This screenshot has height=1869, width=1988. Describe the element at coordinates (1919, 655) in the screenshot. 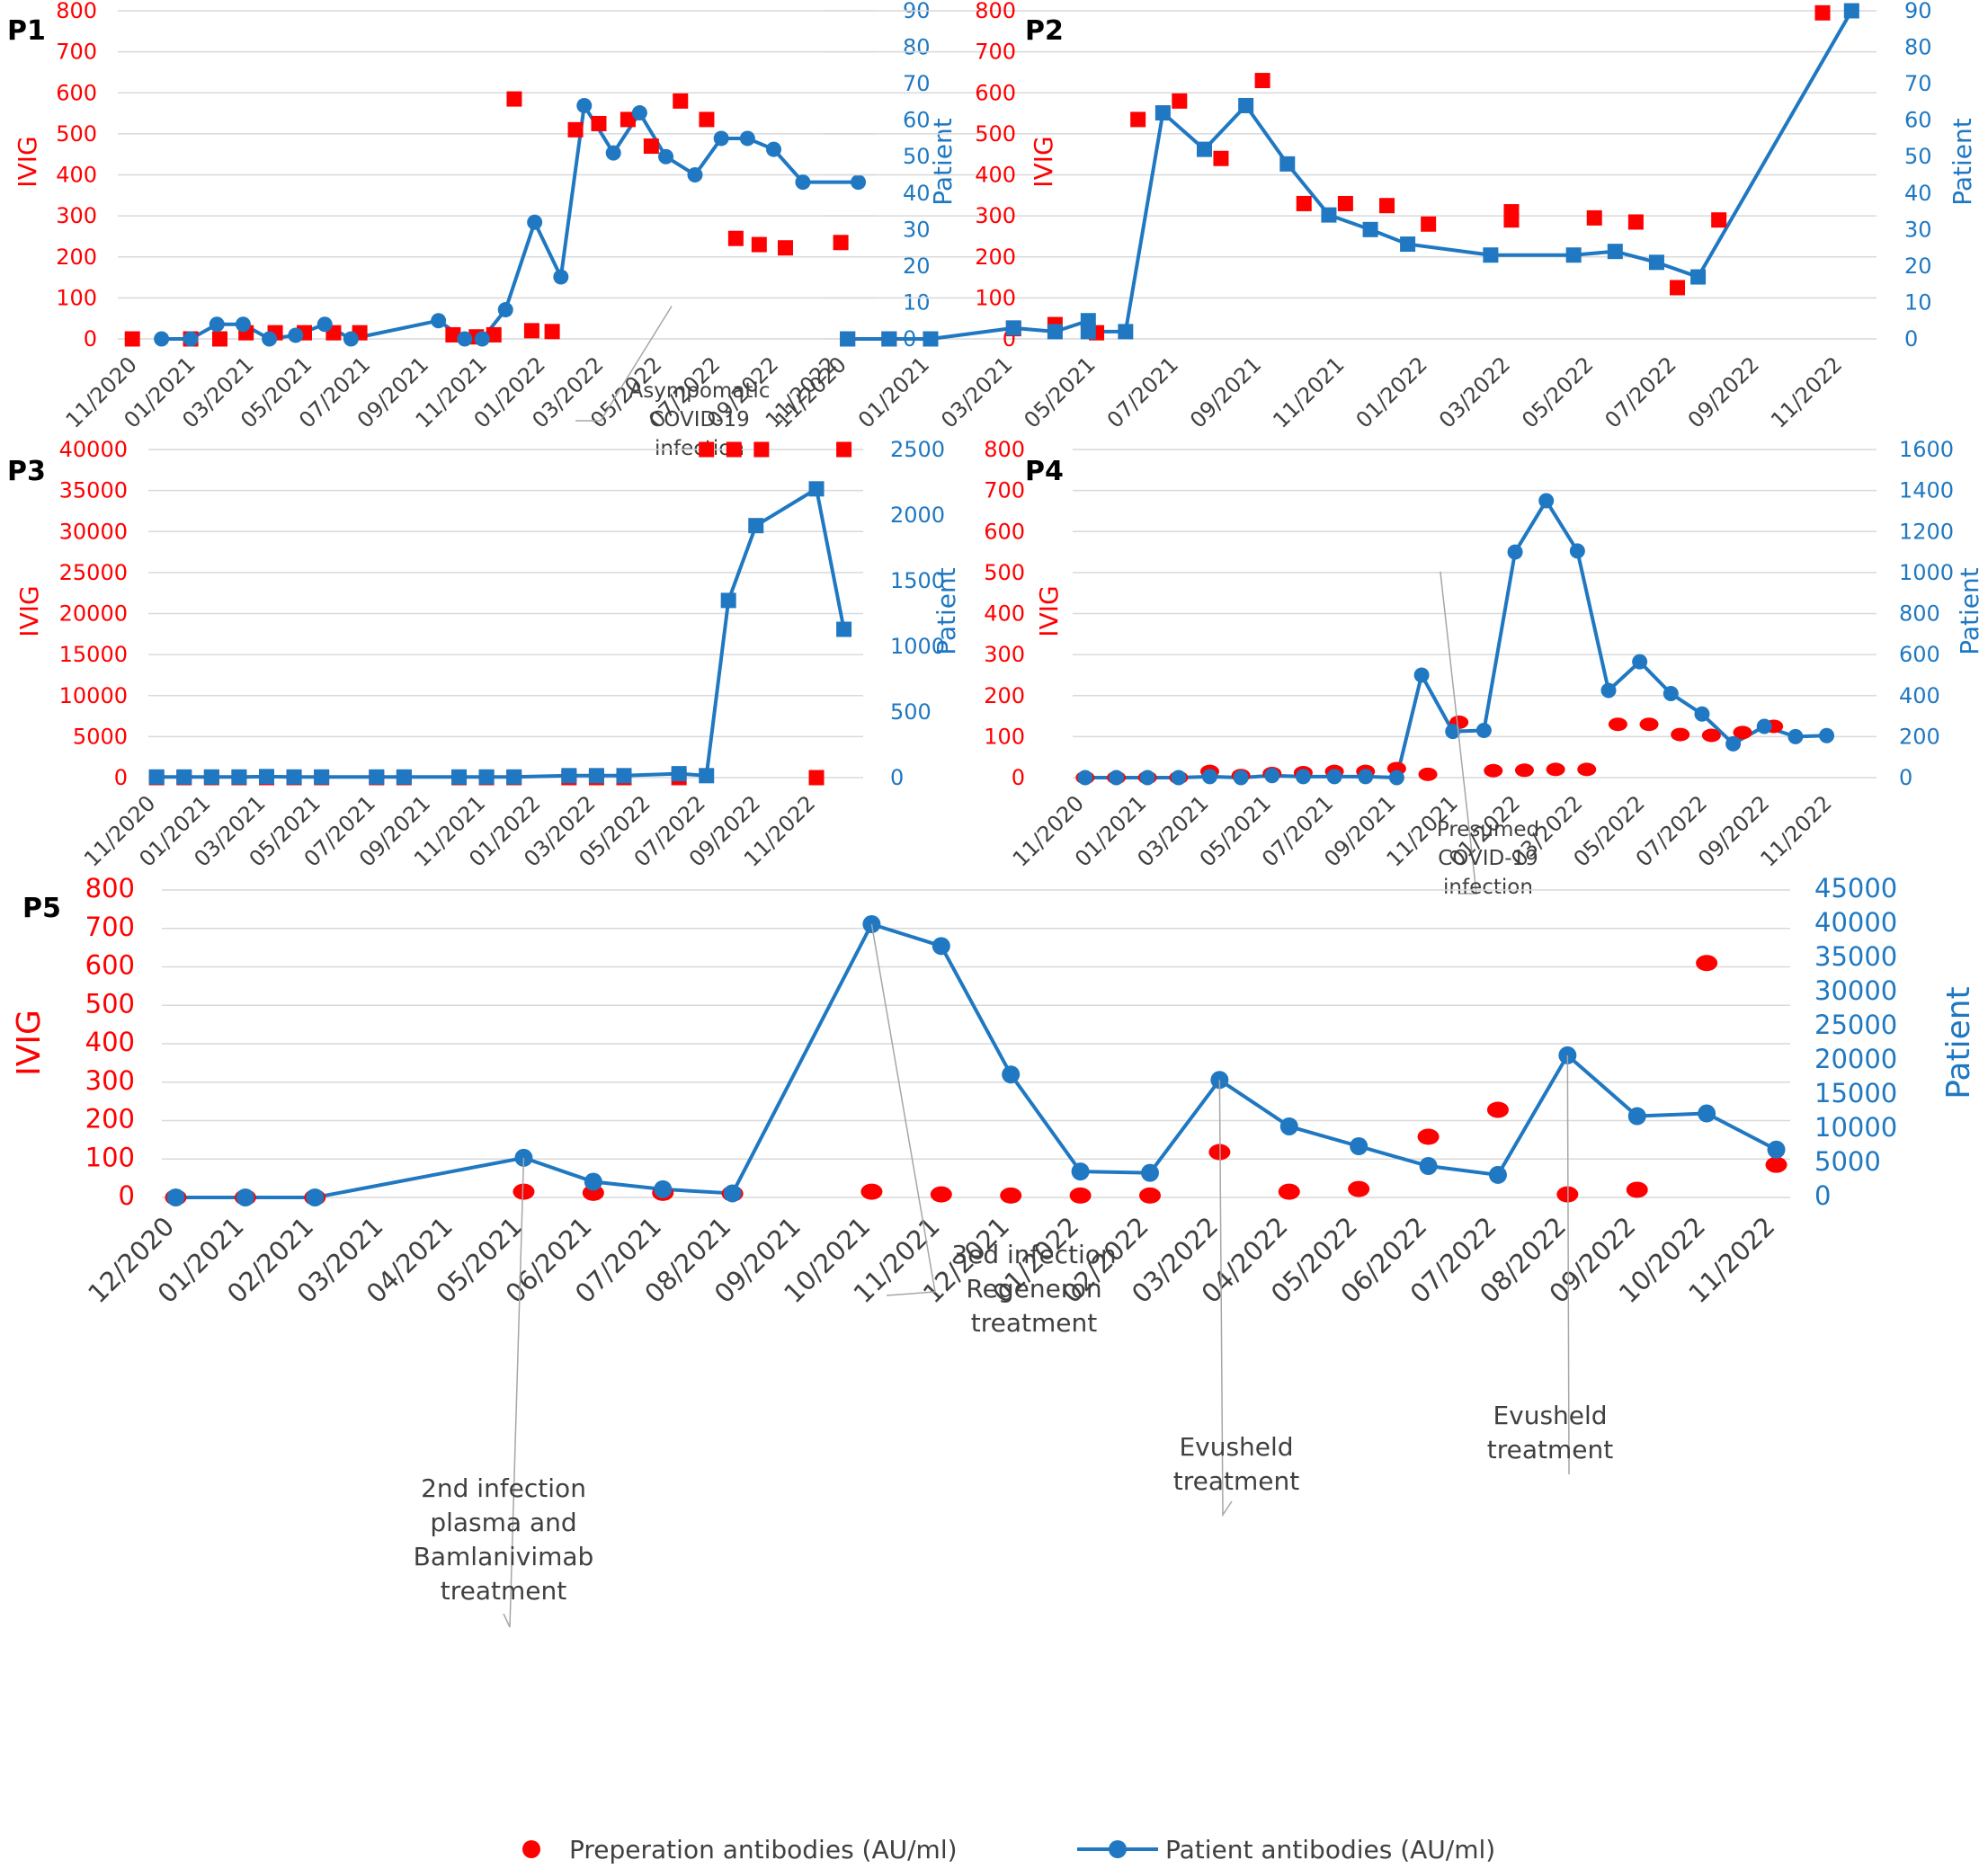

I see `y-right-tick-label: 600` at that location.